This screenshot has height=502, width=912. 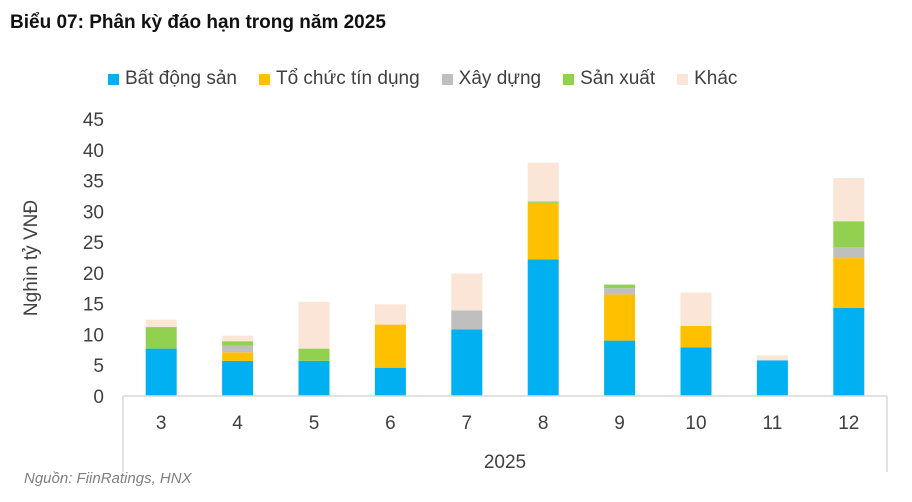 What do you see at coordinates (695, 423) in the screenshot?
I see `x-tick-label: 10` at bounding box center [695, 423].